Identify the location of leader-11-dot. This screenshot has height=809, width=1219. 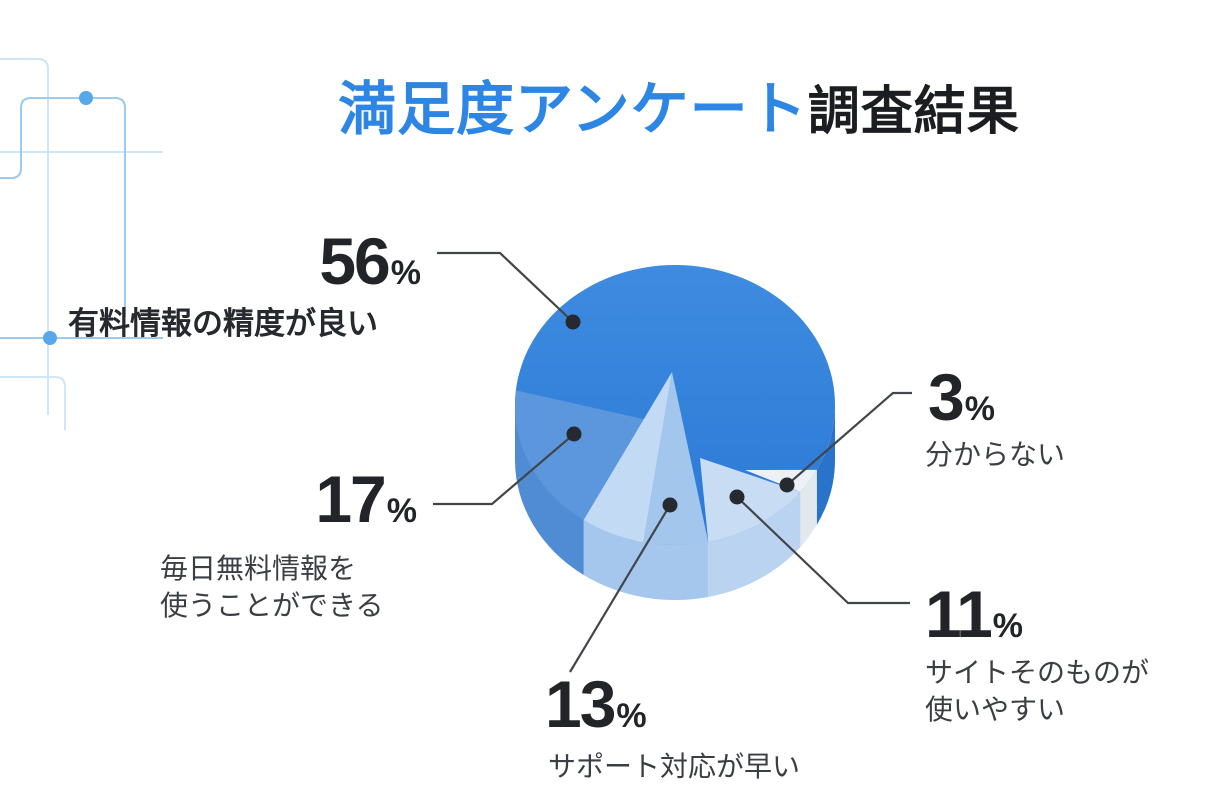
(737, 497).